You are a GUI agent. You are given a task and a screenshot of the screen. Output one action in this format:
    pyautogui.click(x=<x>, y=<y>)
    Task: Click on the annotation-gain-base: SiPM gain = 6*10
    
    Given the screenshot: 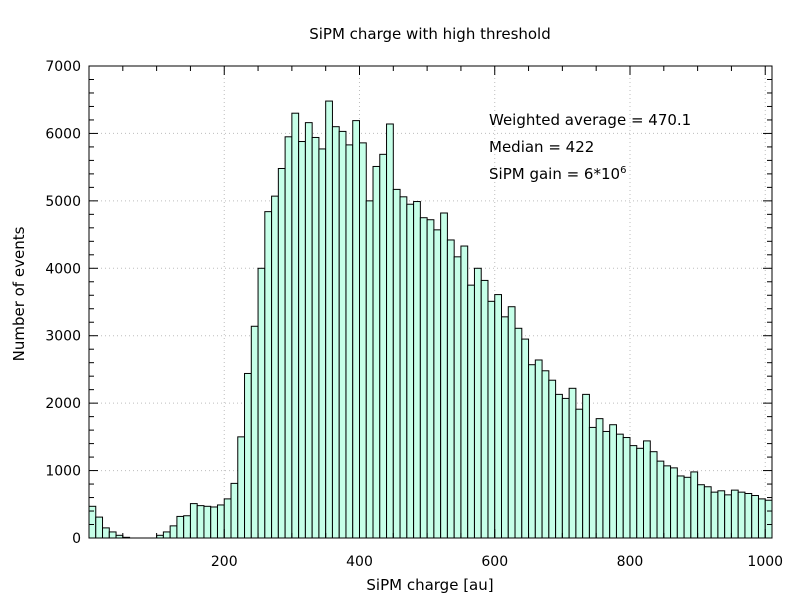 What is the action you would take?
    pyautogui.click(x=554, y=174)
    